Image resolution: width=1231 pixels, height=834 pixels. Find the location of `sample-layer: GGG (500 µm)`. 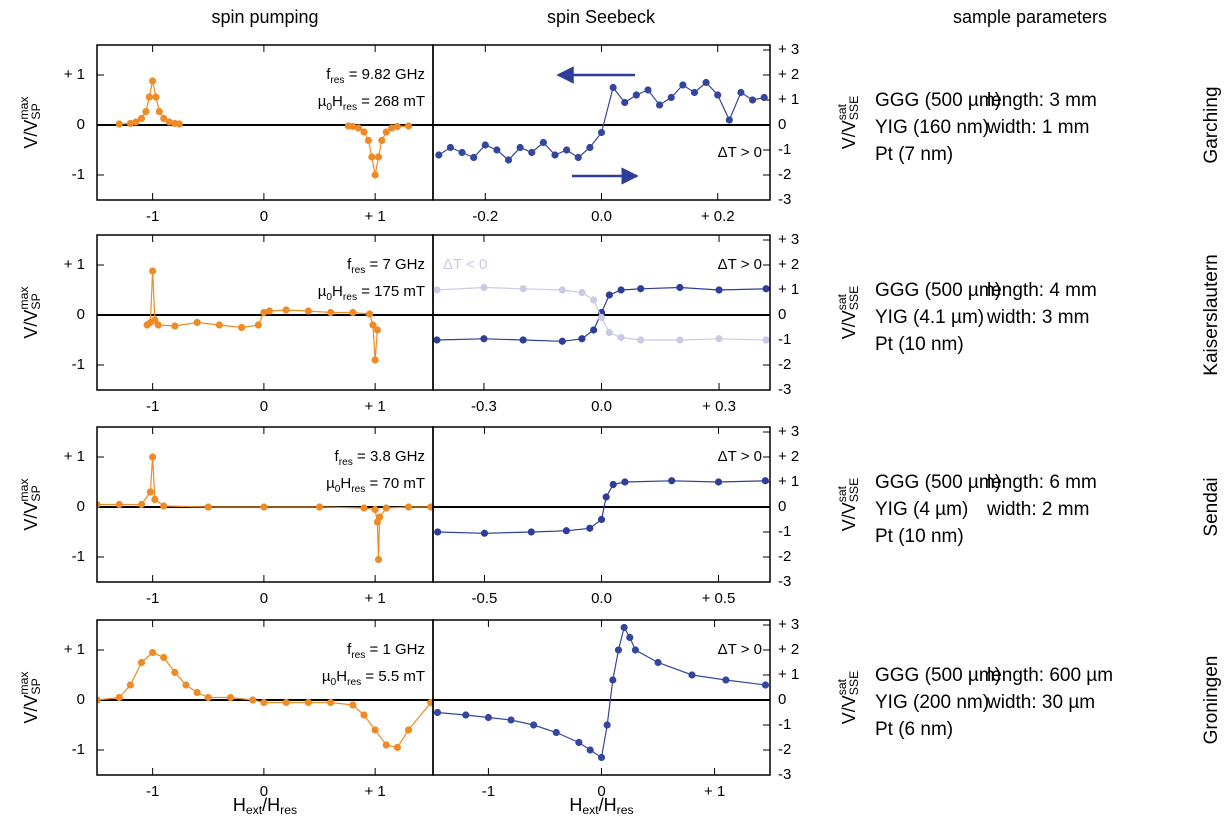

sample-layer: GGG (500 µm) is located at coordinates (938, 482).